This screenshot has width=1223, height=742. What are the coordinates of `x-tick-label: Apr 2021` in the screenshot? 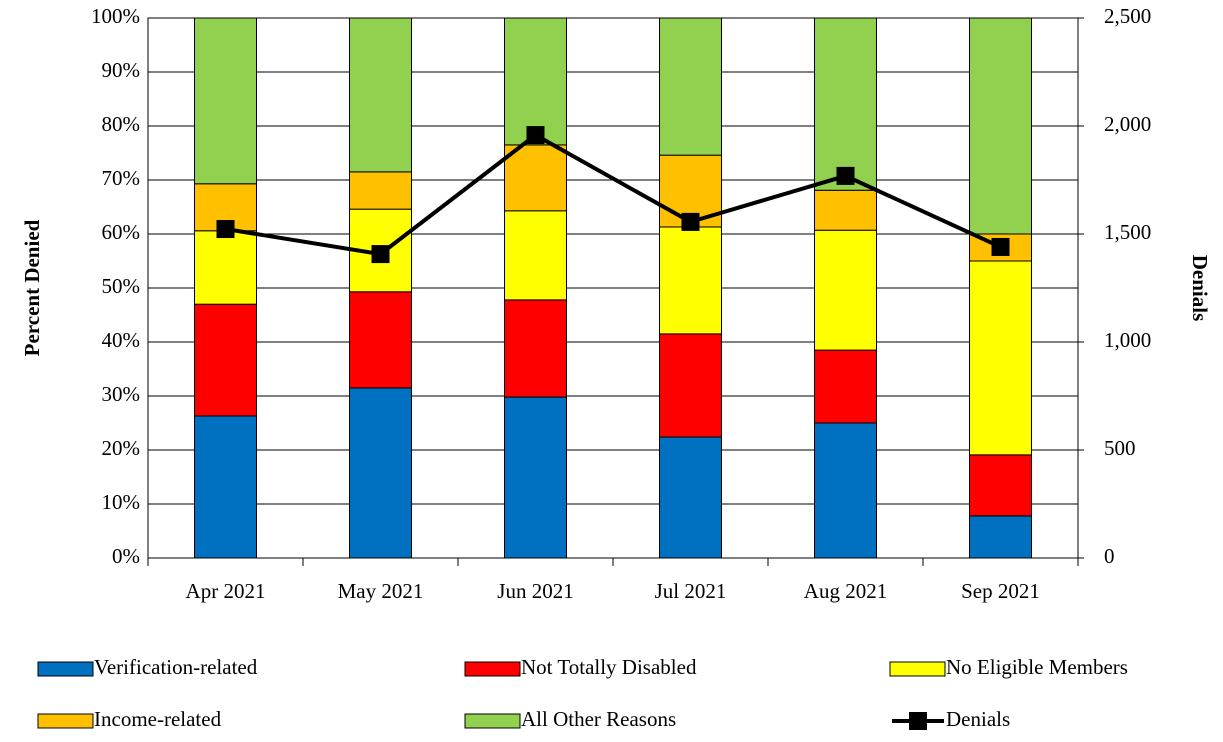 It's located at (226, 591).